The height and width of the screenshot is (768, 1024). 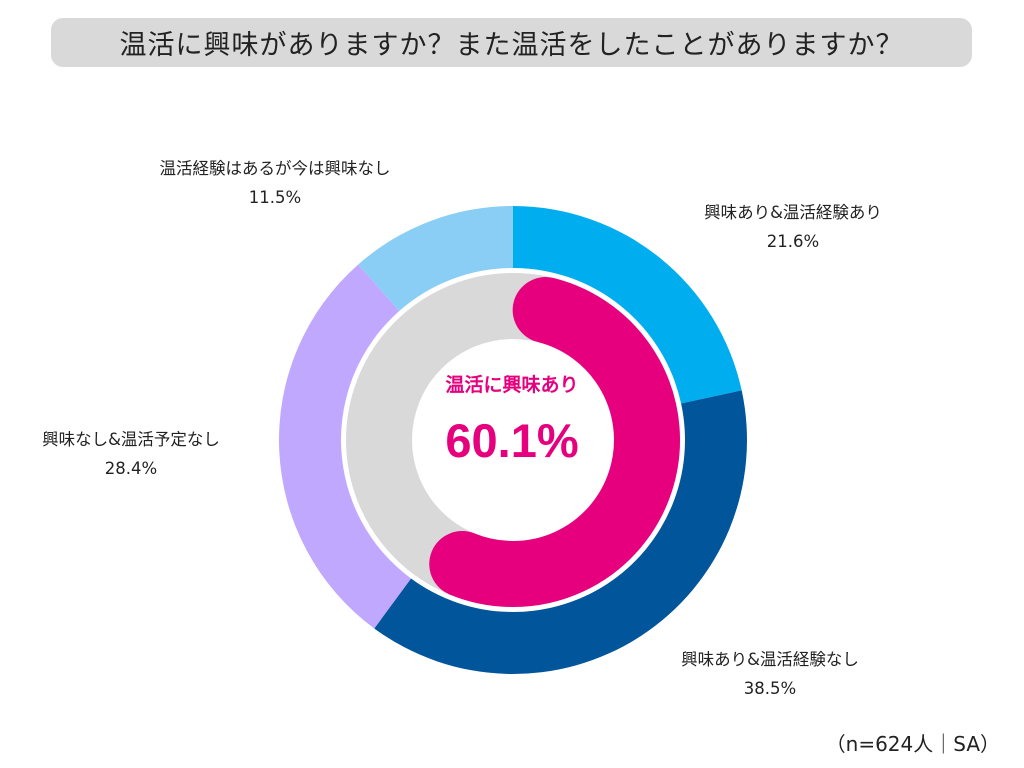 What do you see at coordinates (793, 241) in the screenshot?
I see `legend-value: 21.6%` at bounding box center [793, 241].